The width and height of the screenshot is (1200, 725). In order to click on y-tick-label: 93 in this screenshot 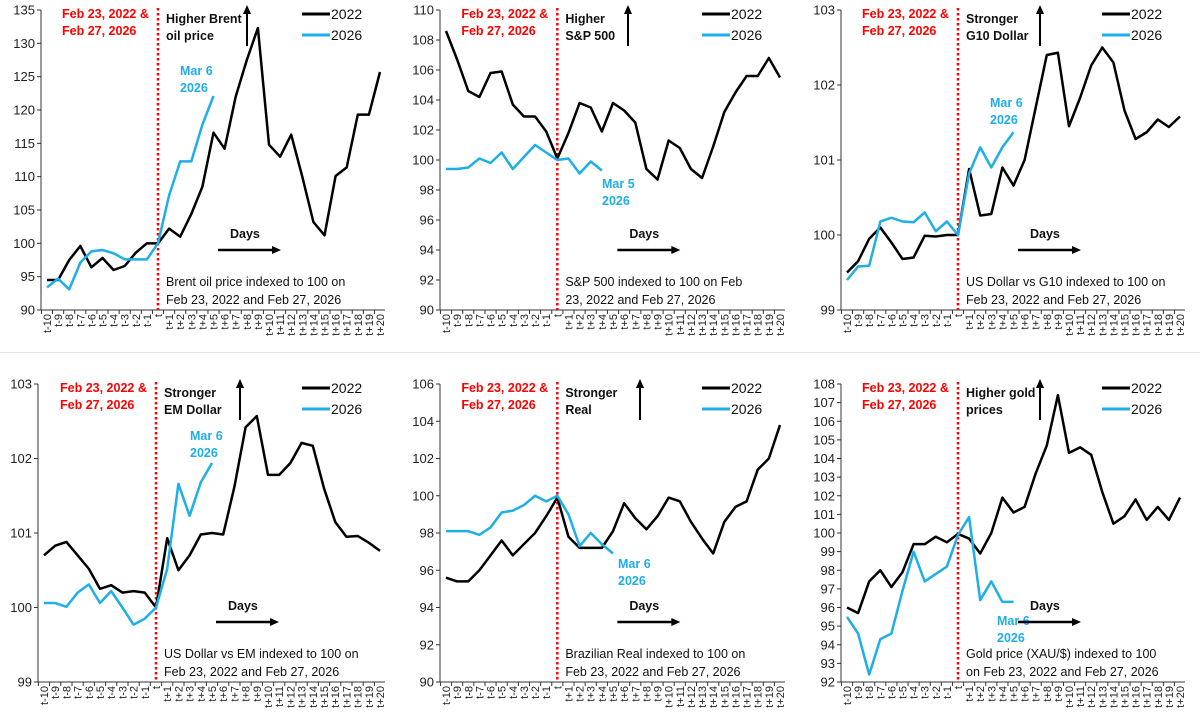, I will do `click(828, 663)`.